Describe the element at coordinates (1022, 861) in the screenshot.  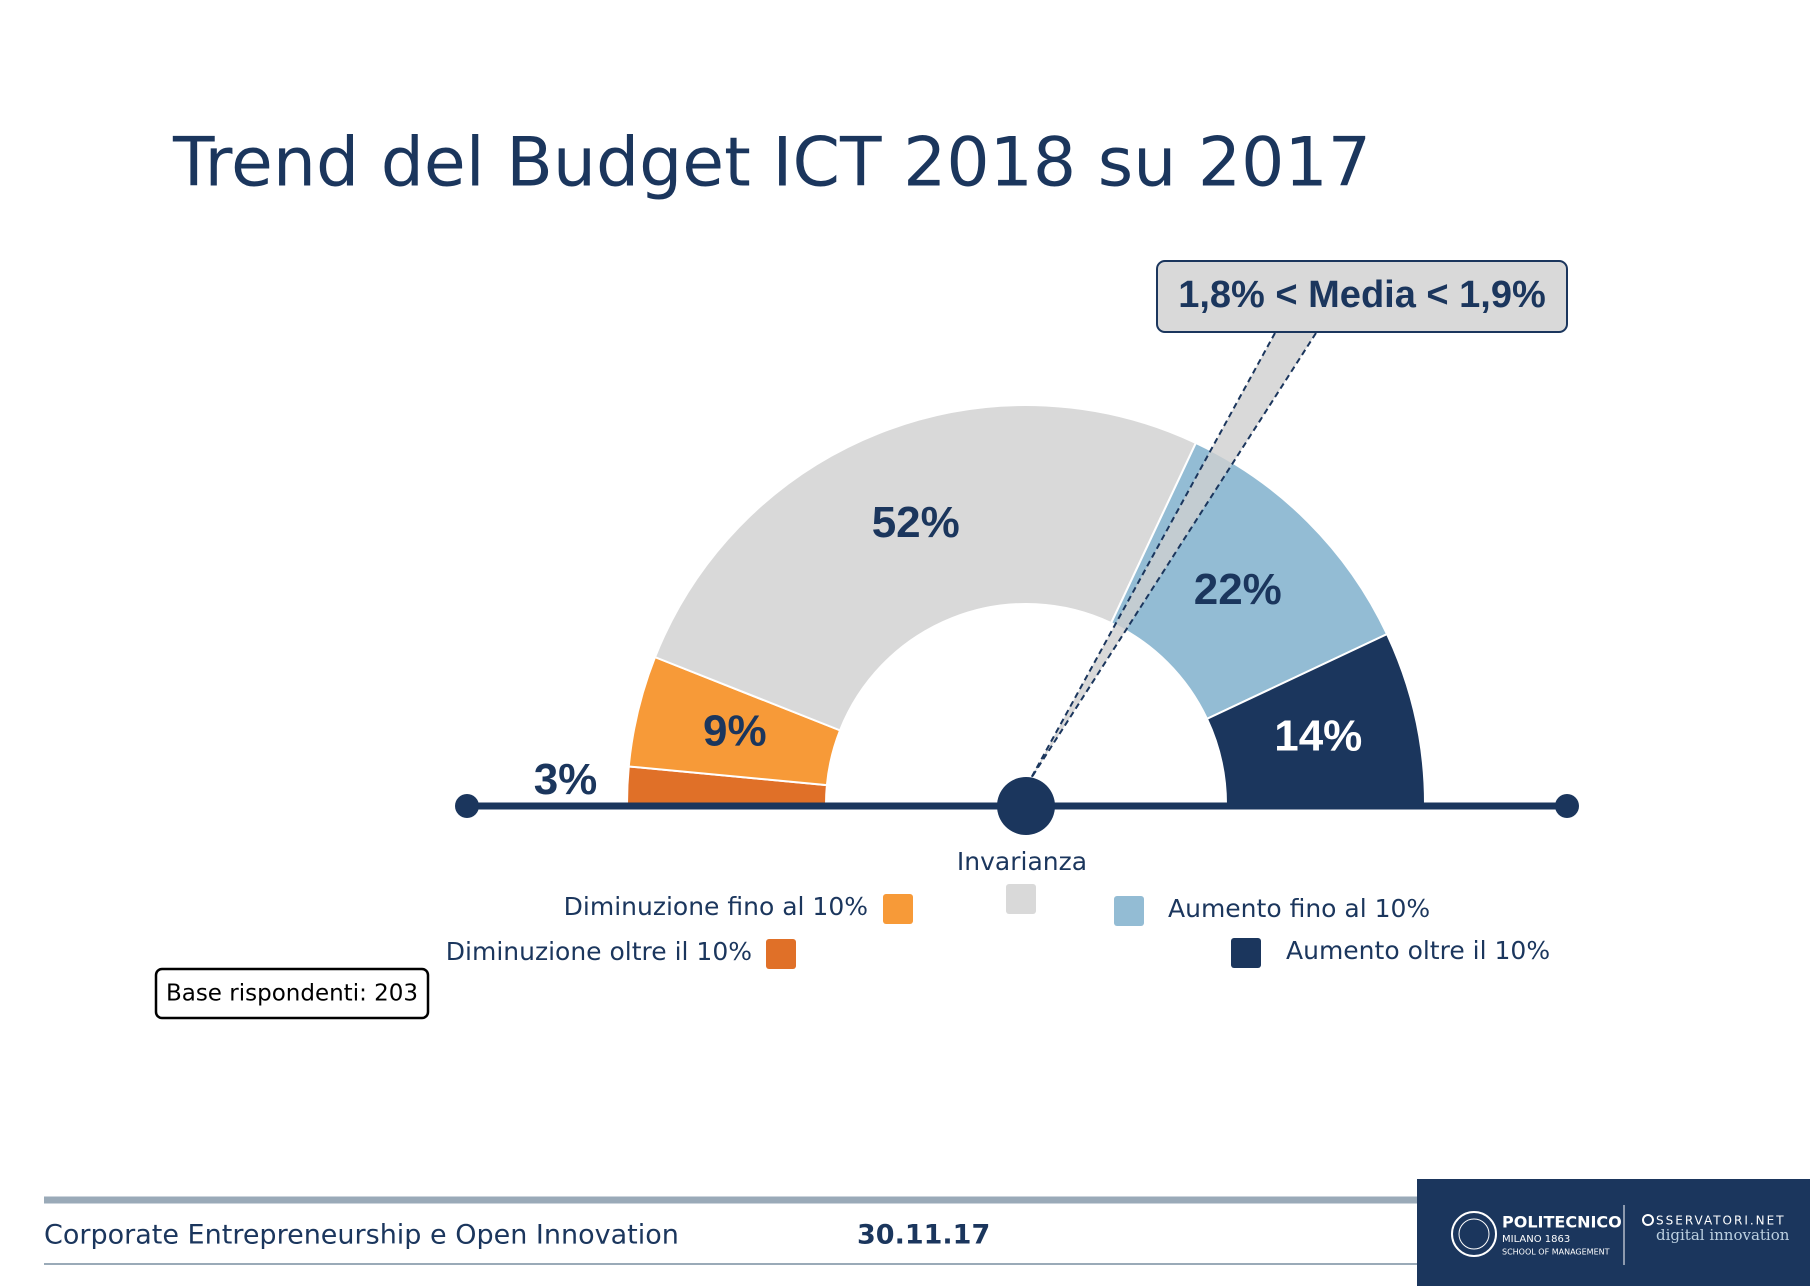
I see `legend-label: Invarianza` at that location.